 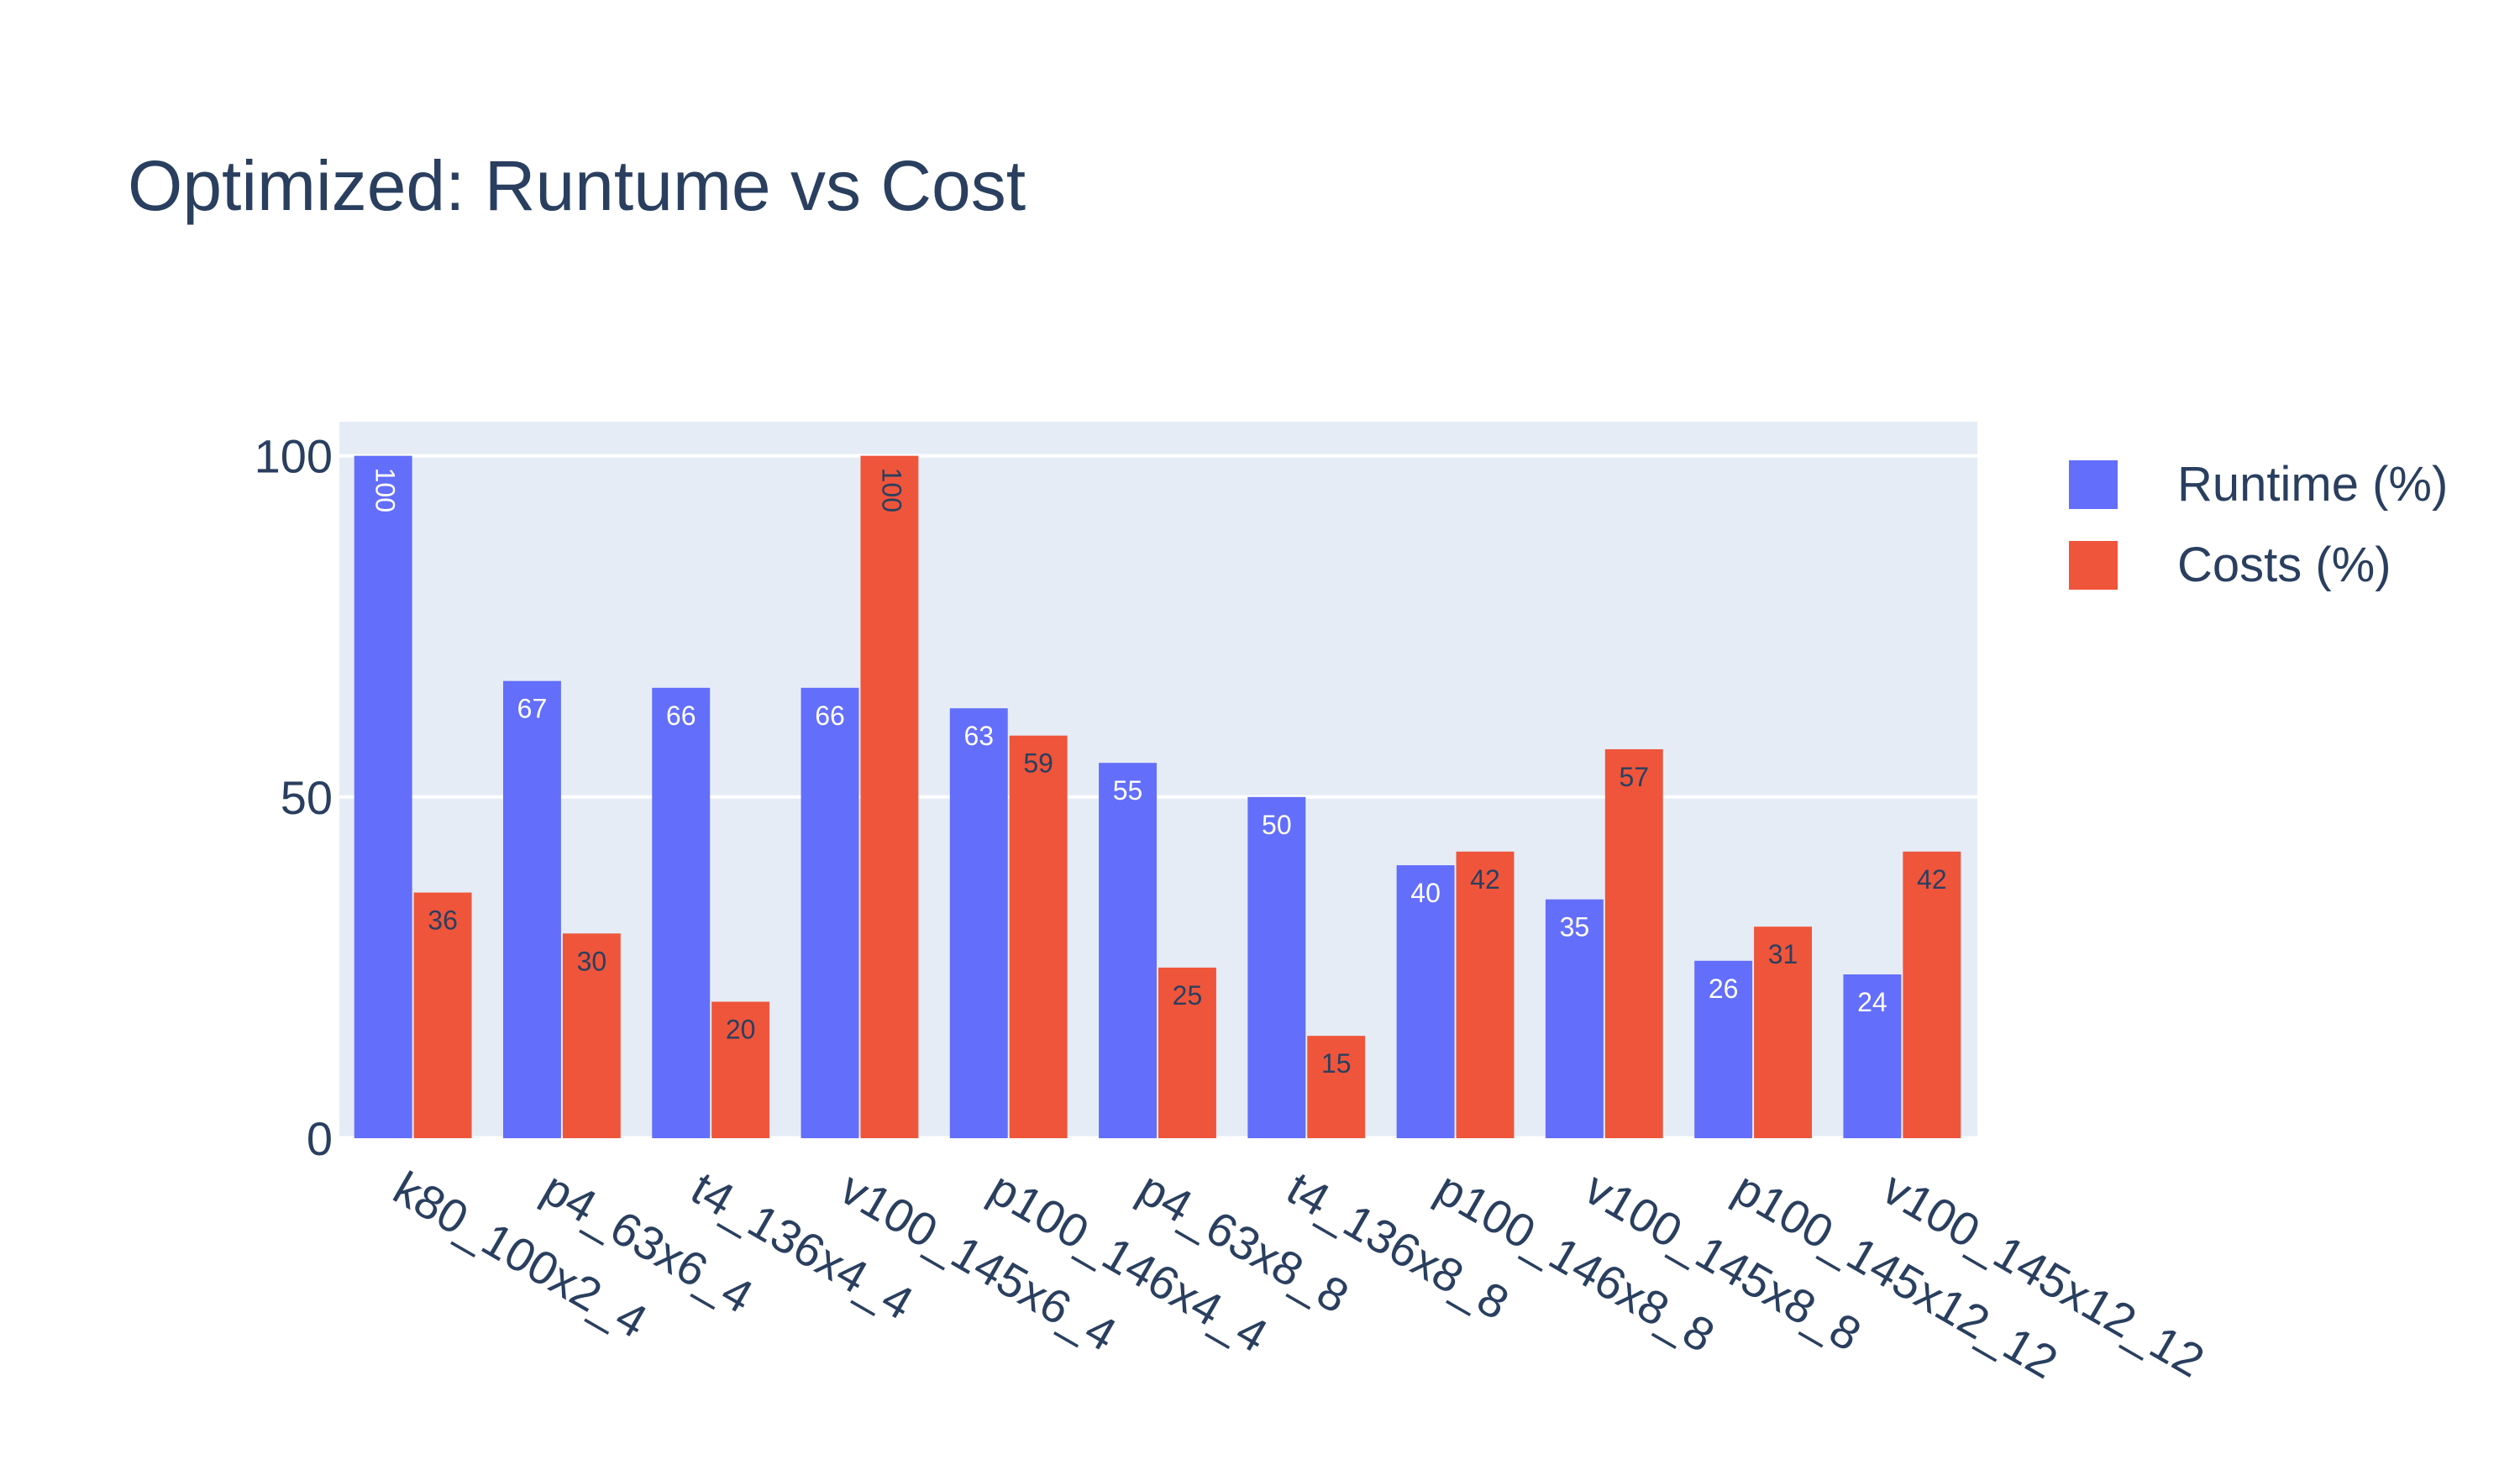 I want to click on bar-value-label: 40, so click(x=1425, y=893).